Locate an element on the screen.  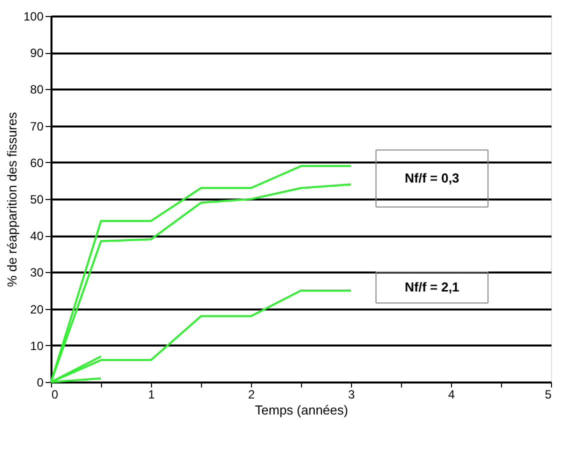
y-tick-label: 80 is located at coordinates (37, 89).